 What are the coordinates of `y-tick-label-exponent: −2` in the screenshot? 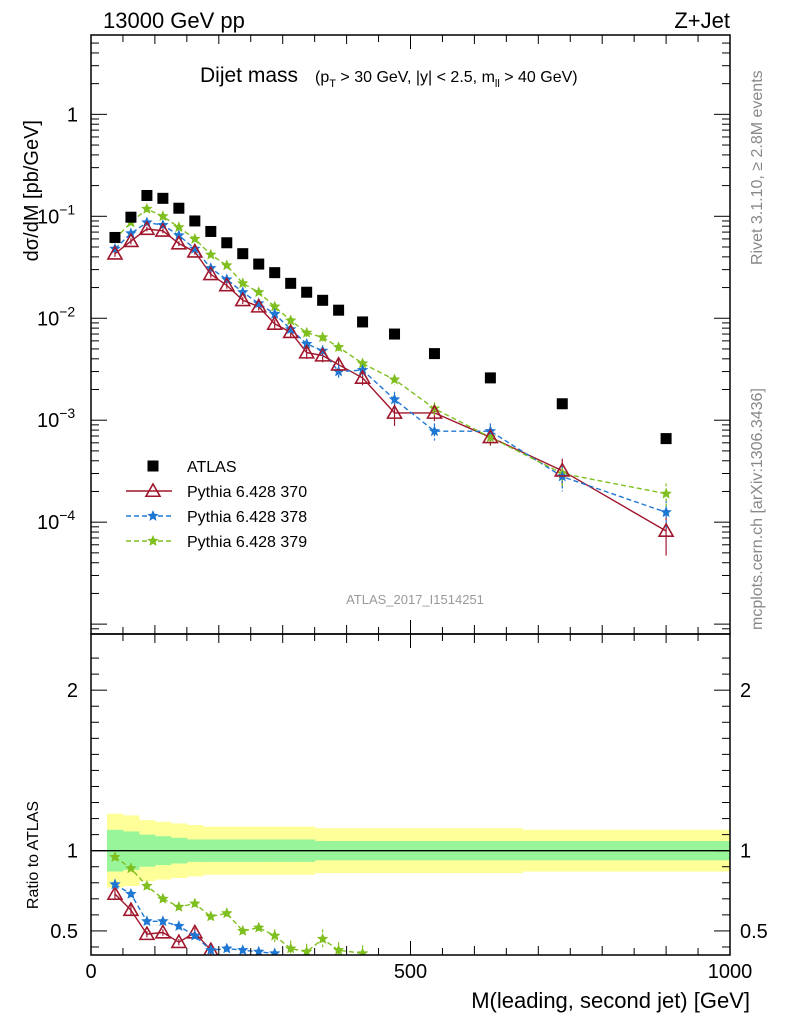 It's located at (67, 311).